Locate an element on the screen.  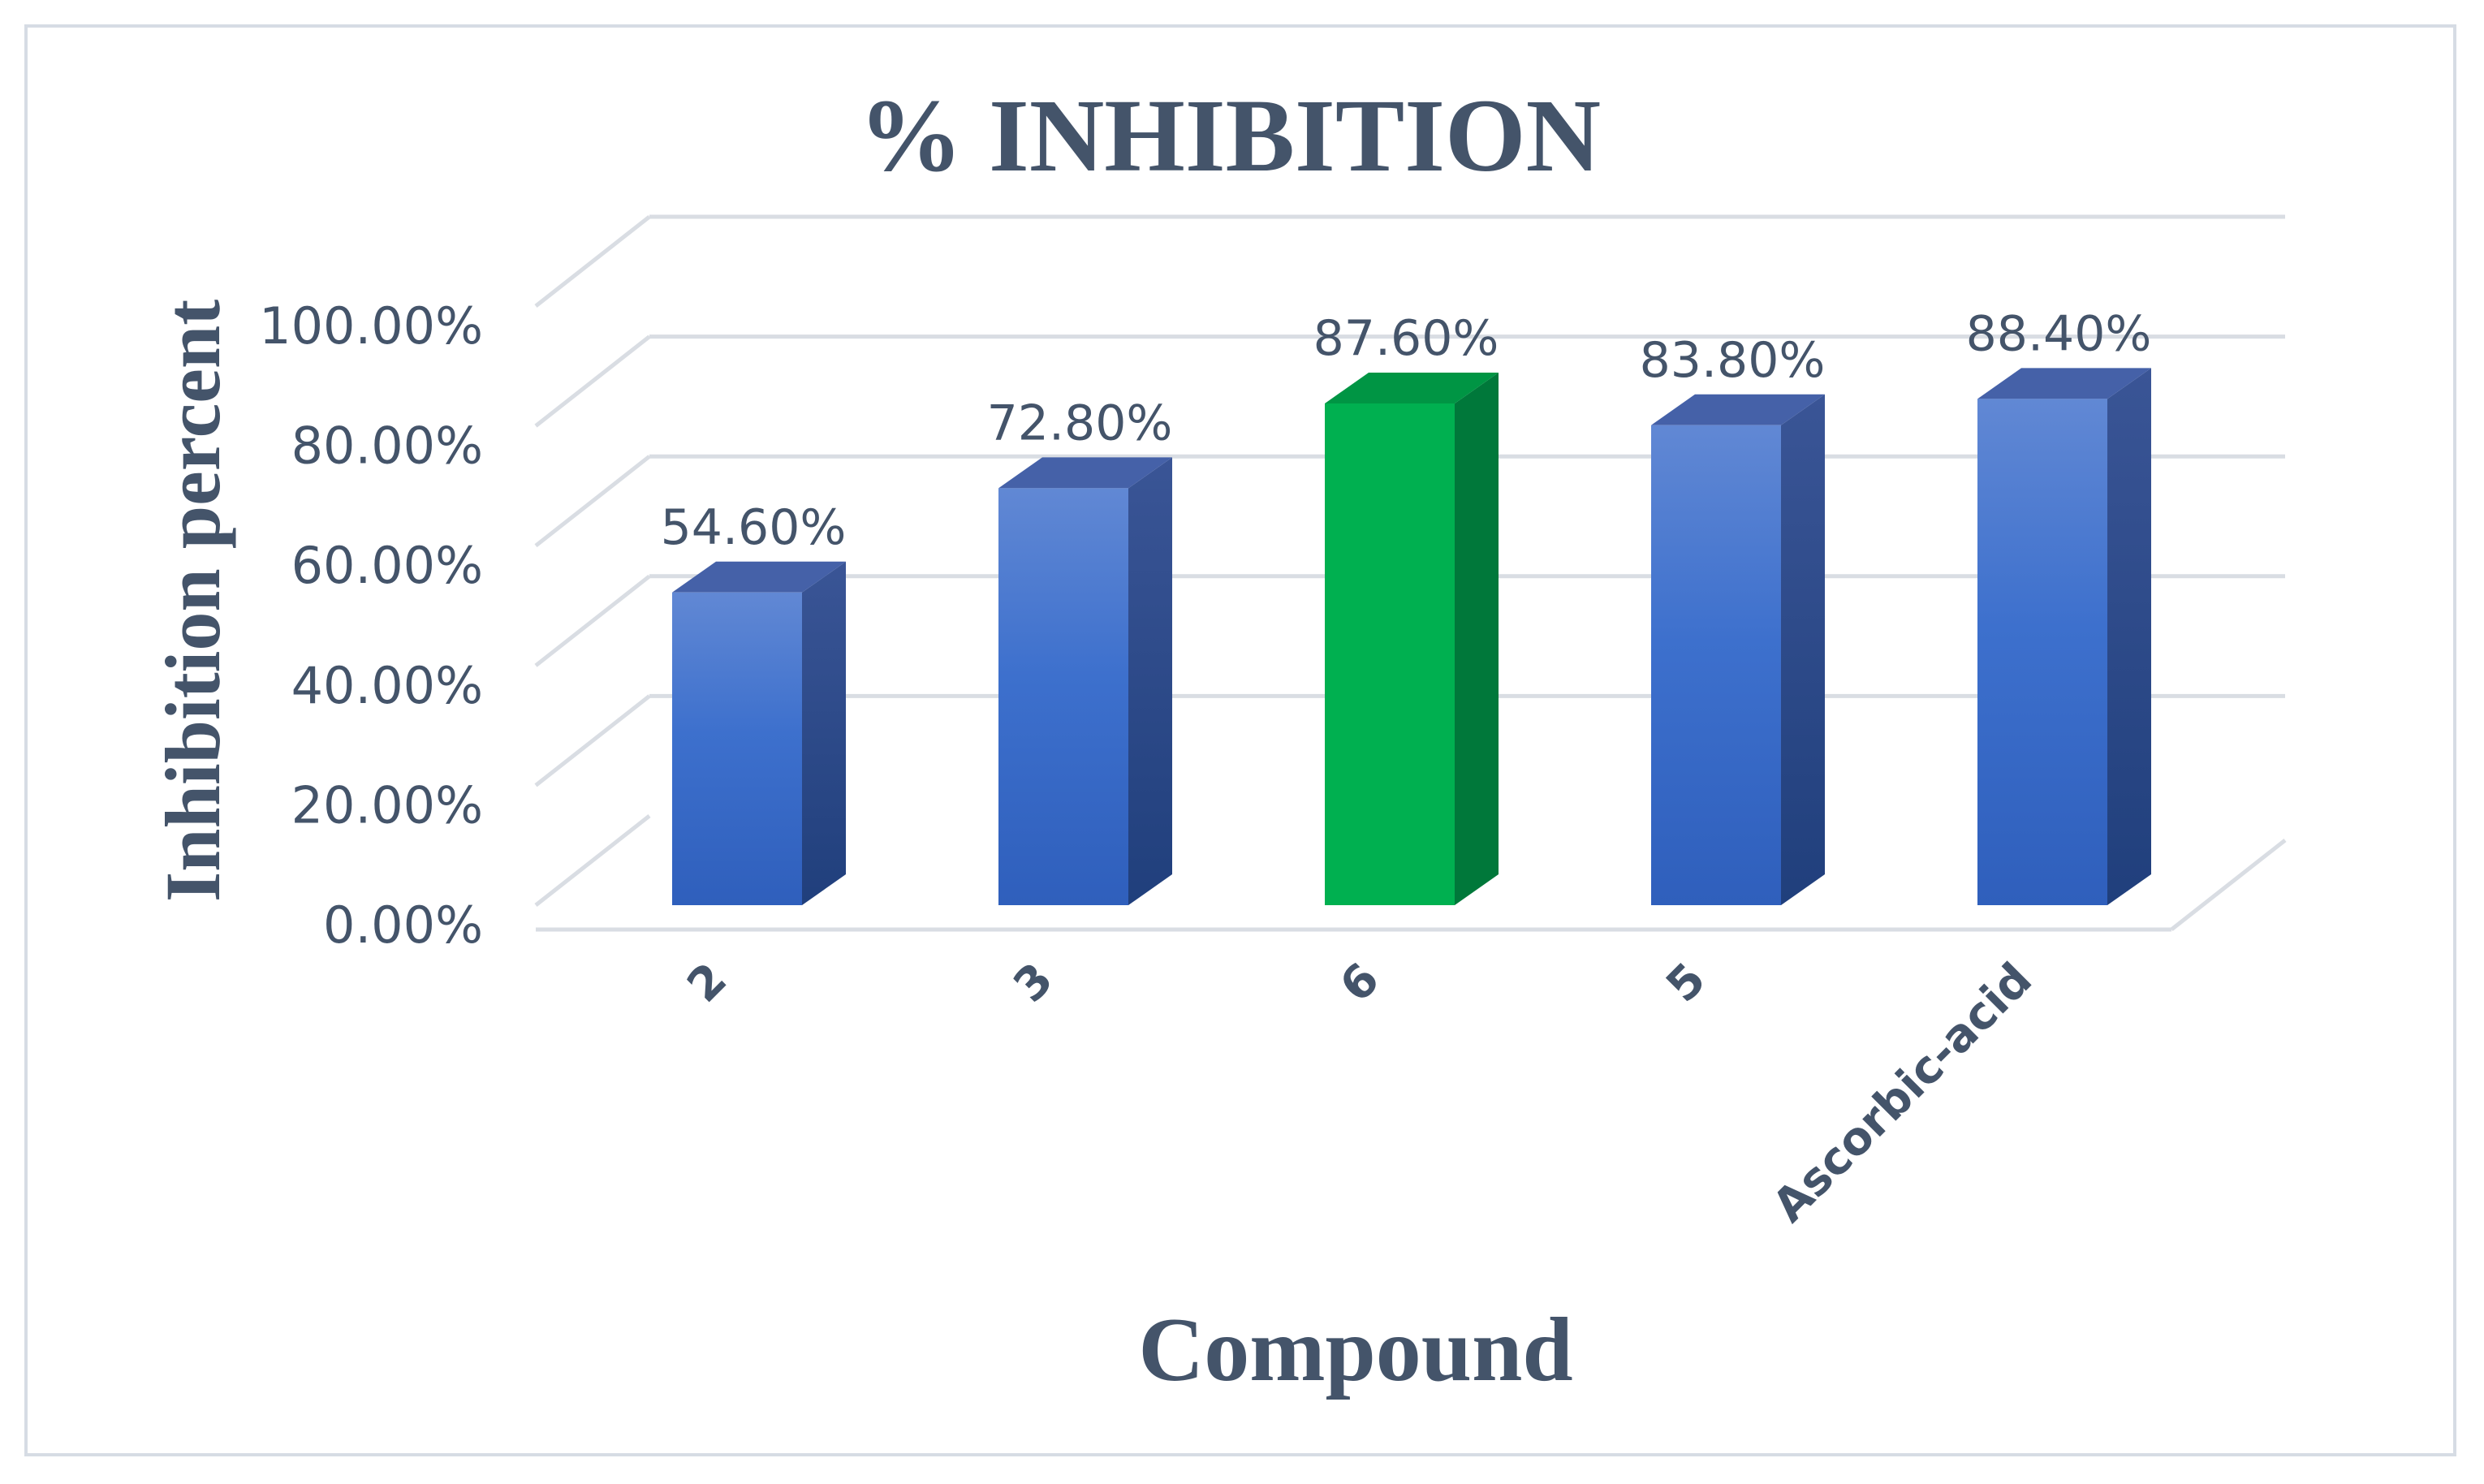
y-tick-label: 100.00% is located at coordinates (371, 326).